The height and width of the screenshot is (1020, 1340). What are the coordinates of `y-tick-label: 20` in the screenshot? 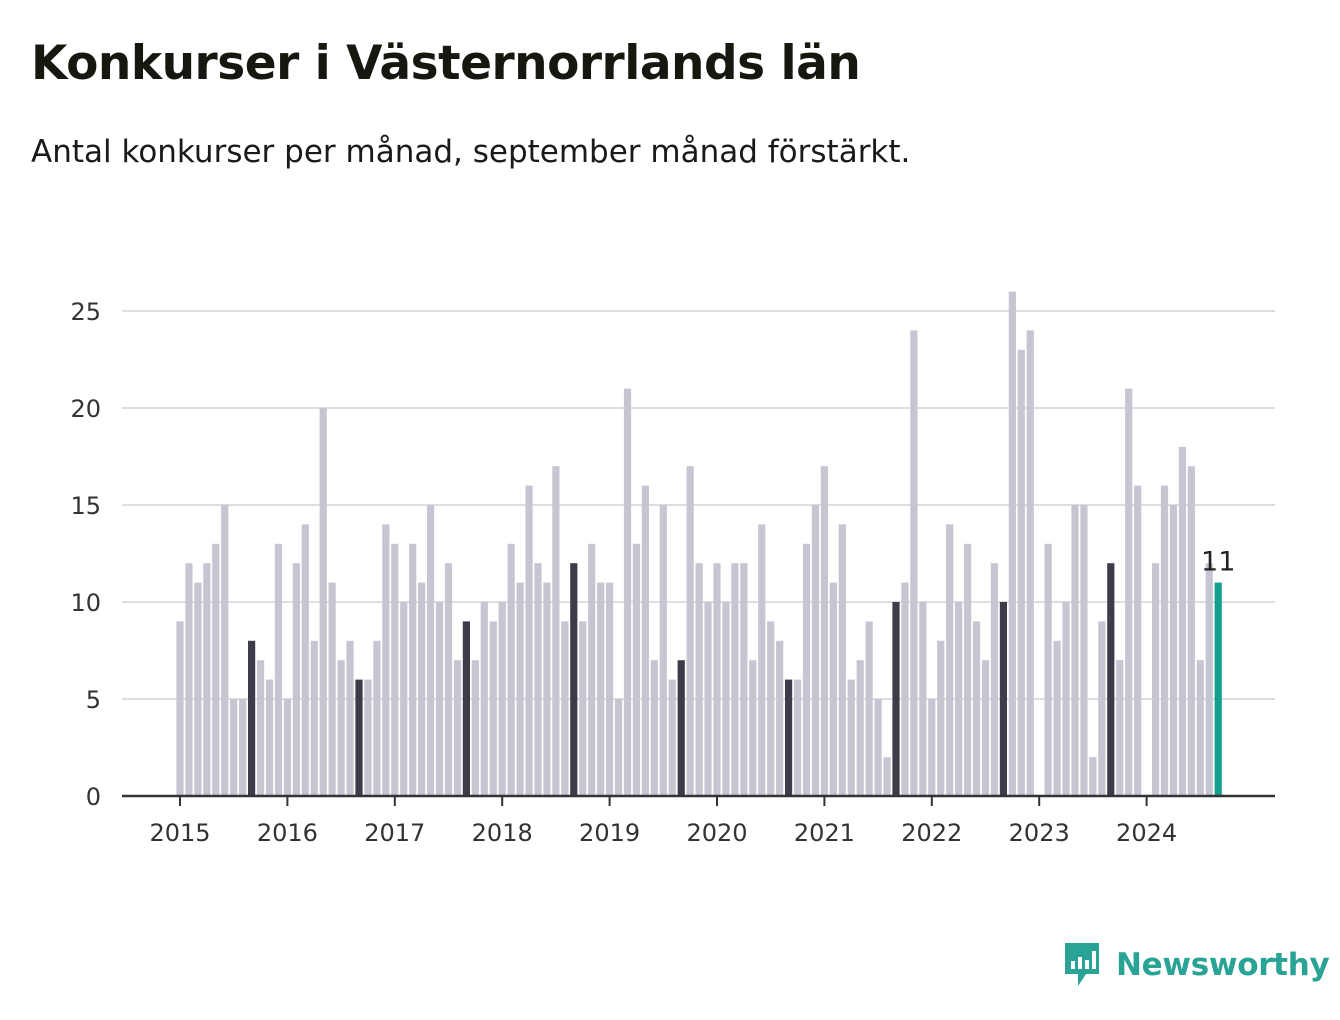 It's located at (85, 409).